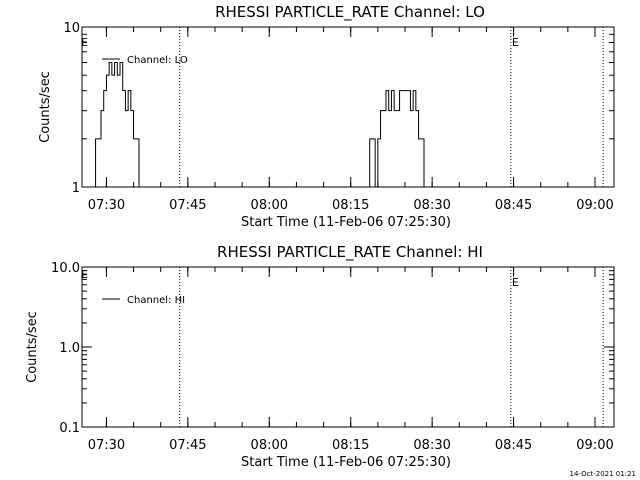 The width and height of the screenshot is (640, 480). What do you see at coordinates (350, 252) in the screenshot?
I see `panel-hi-title: RHESSI PARTICLE_RATE Channel: HI` at bounding box center [350, 252].